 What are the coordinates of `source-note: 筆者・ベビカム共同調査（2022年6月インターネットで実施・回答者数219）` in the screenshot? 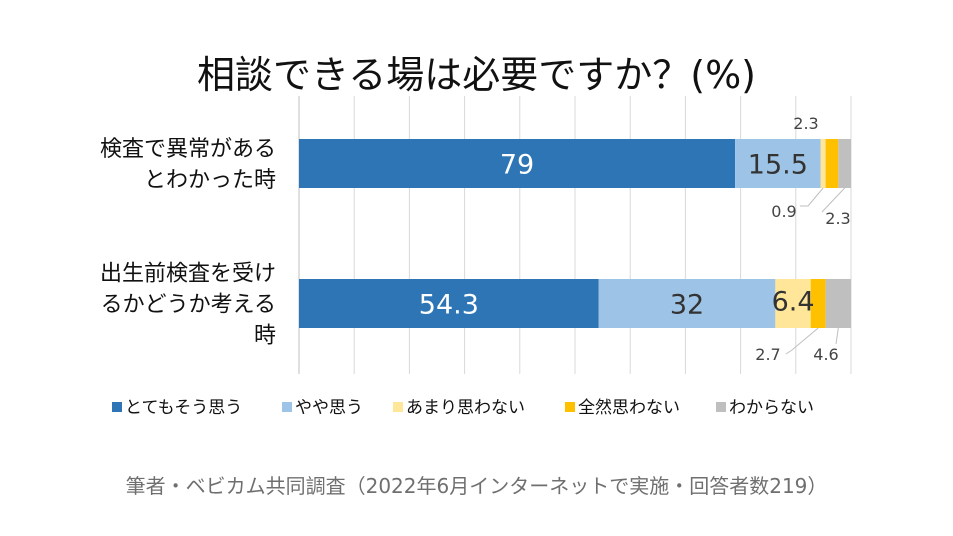 It's located at (476, 486).